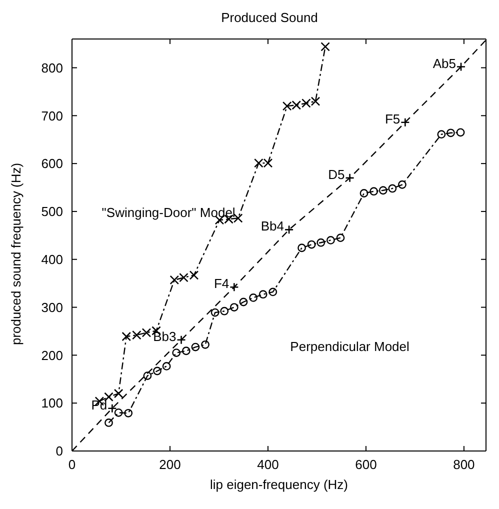  Describe the element at coordinates (170, 464) in the screenshot. I see `x-tick-label: 200` at that location.